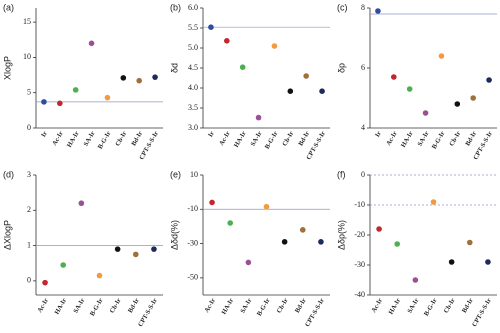  What do you see at coordinates (29, 174) in the screenshot?
I see `y-tick-label: 3` at bounding box center [29, 174].